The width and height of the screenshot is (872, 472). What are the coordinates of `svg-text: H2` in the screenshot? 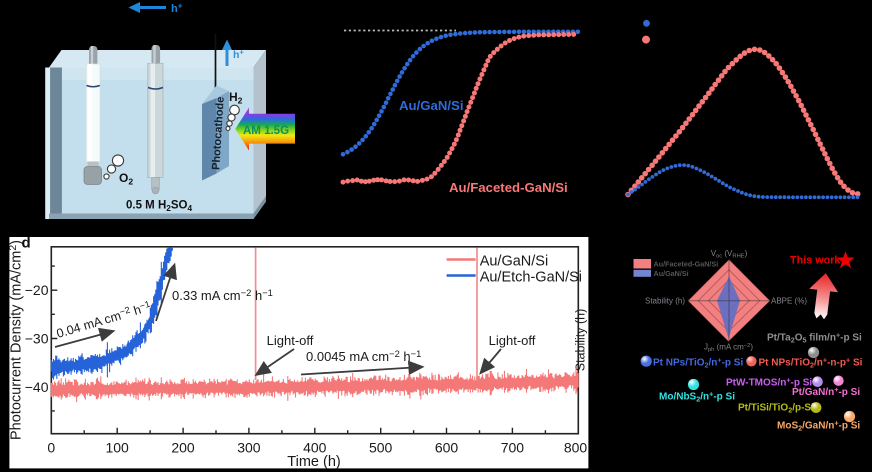 It's located at (236, 97).